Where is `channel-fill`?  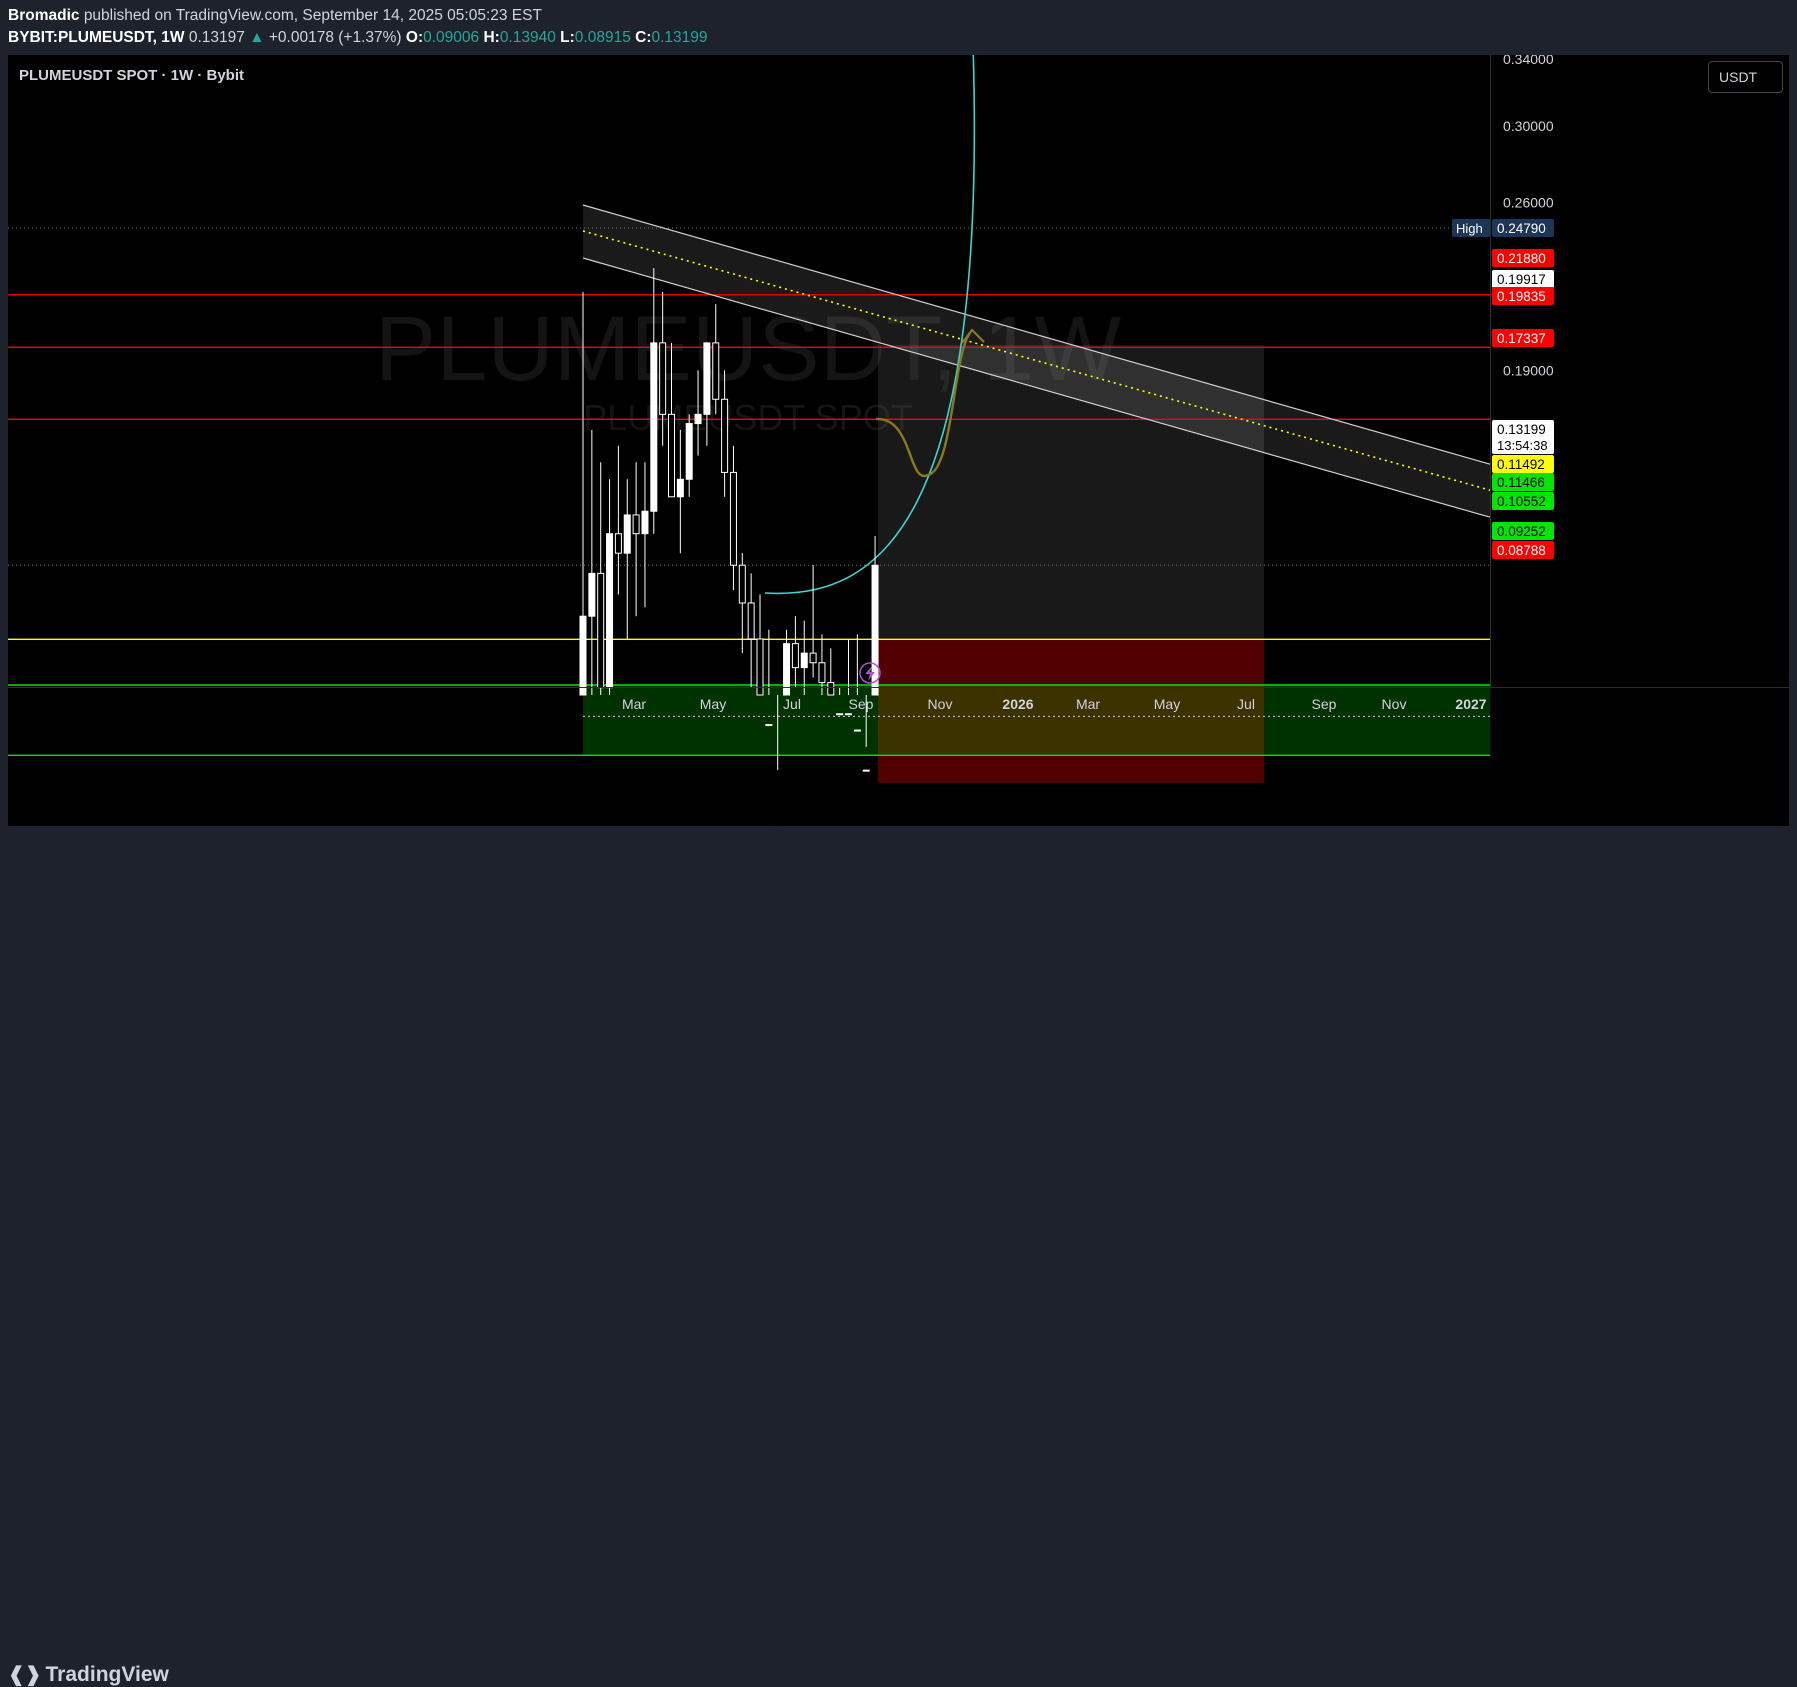
channel-fill is located at coordinates (1036, 361).